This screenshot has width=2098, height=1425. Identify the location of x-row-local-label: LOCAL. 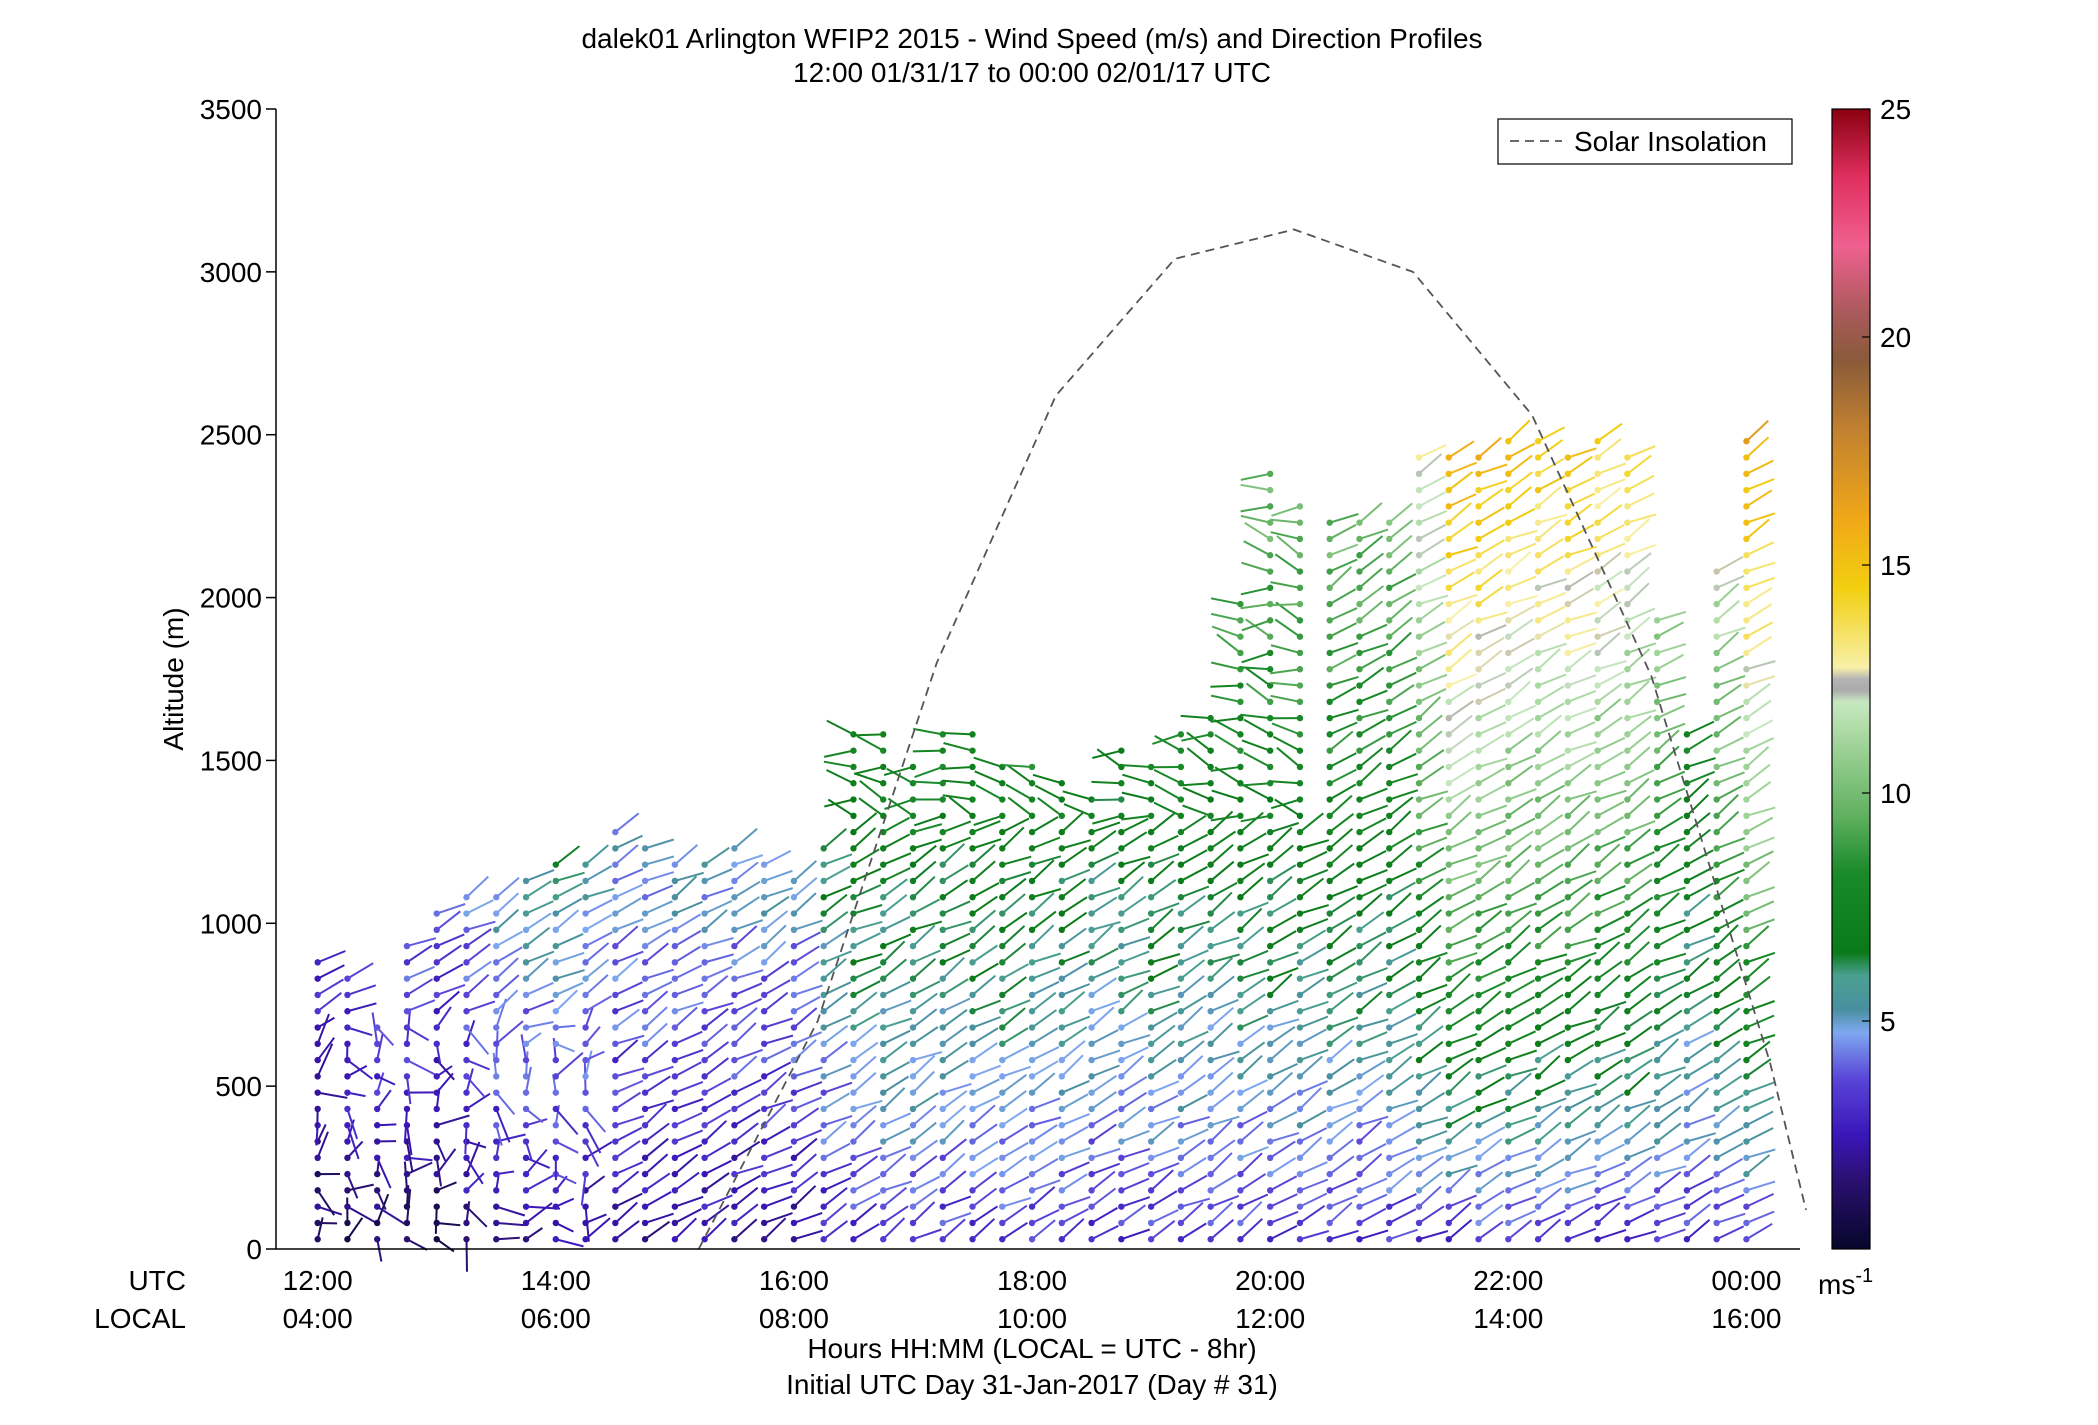
(140, 1318).